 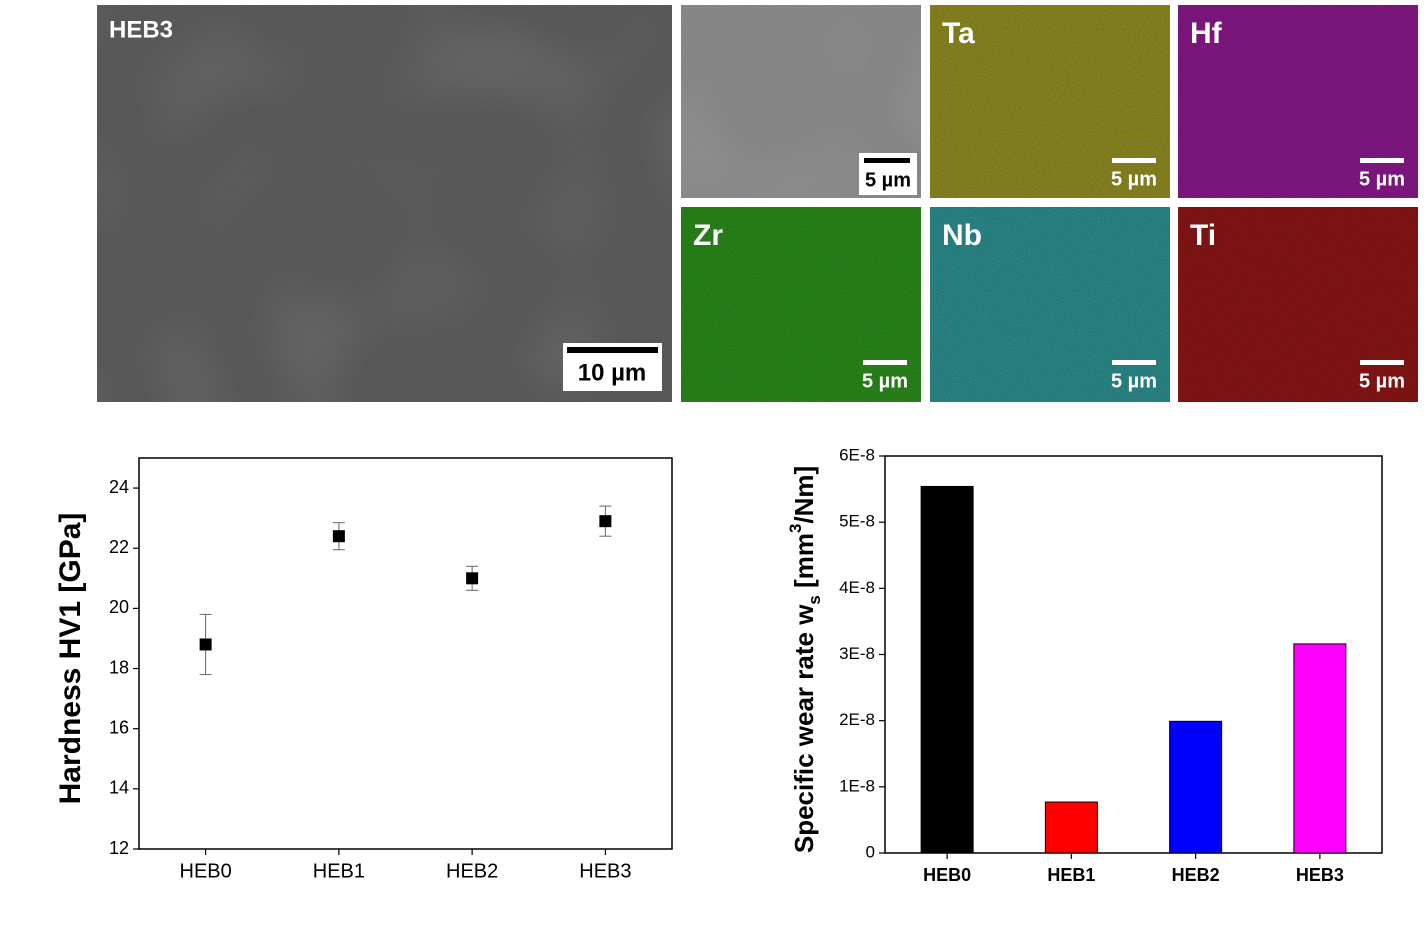 What do you see at coordinates (141, 29) in the screenshot?
I see `element-label: HEB3` at bounding box center [141, 29].